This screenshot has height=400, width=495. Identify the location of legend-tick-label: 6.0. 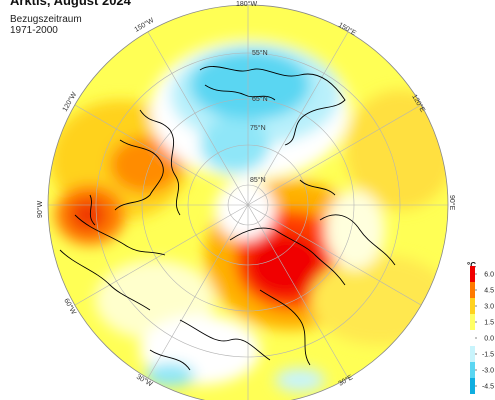
(489, 275).